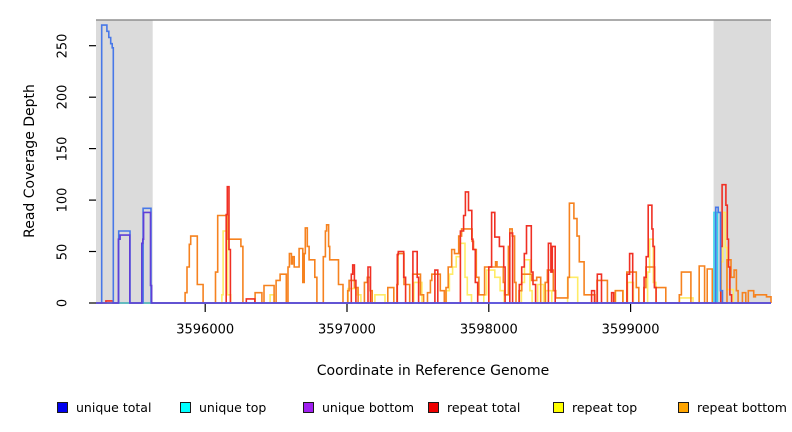 Image resolution: width=792 pixels, height=432 pixels. Describe the element at coordinates (63, 251) in the screenshot. I see `y-tick-label: 50` at that location.